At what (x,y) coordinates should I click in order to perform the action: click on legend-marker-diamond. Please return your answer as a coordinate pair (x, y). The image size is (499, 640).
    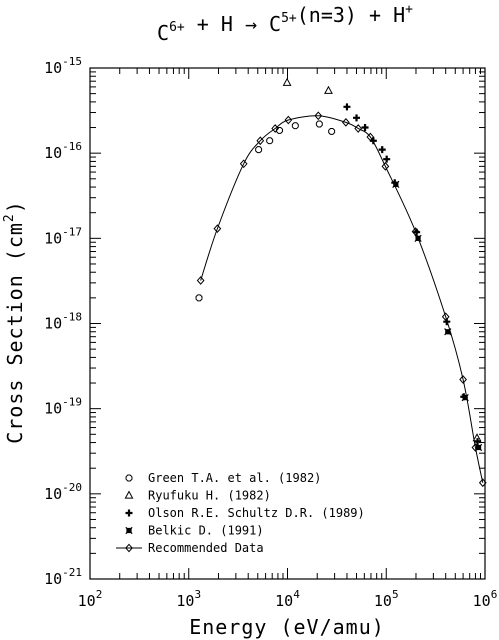
    Looking at the image, I should click on (129, 548).